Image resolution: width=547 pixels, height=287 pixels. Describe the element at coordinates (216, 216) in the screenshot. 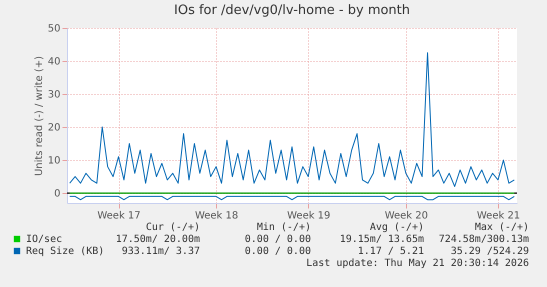

I see `x-tick-label: Week 18` at that location.